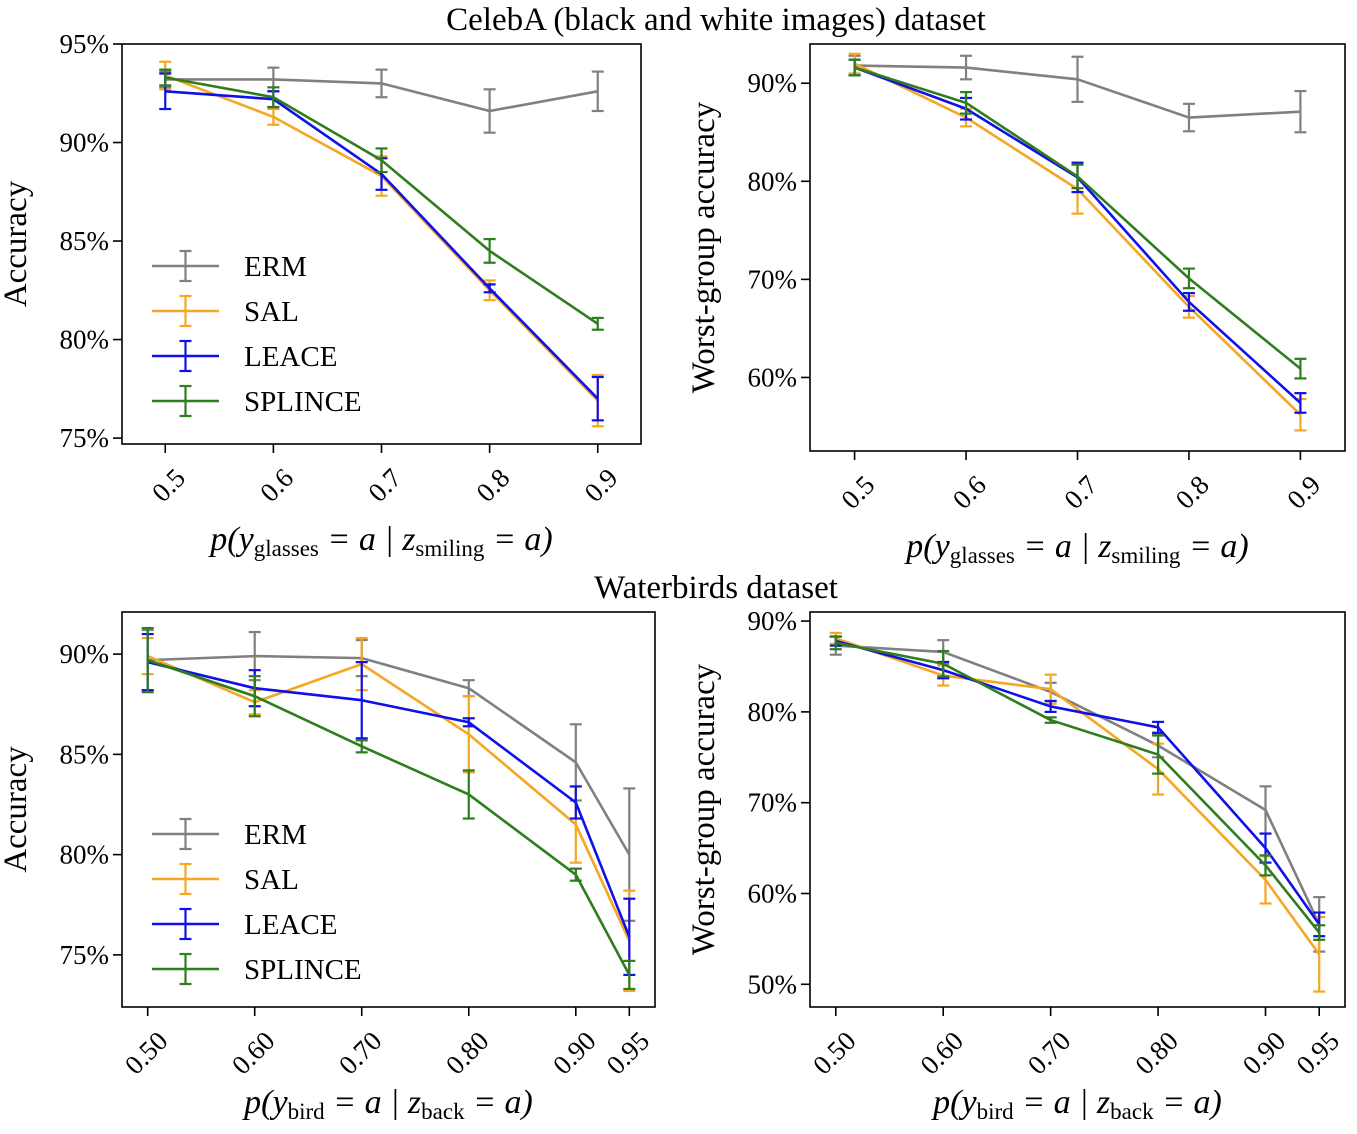 The height and width of the screenshot is (1134, 1357). Describe the element at coordinates (1264, 1053) in the screenshot. I see `x-tick-label: 0.90` at that location.